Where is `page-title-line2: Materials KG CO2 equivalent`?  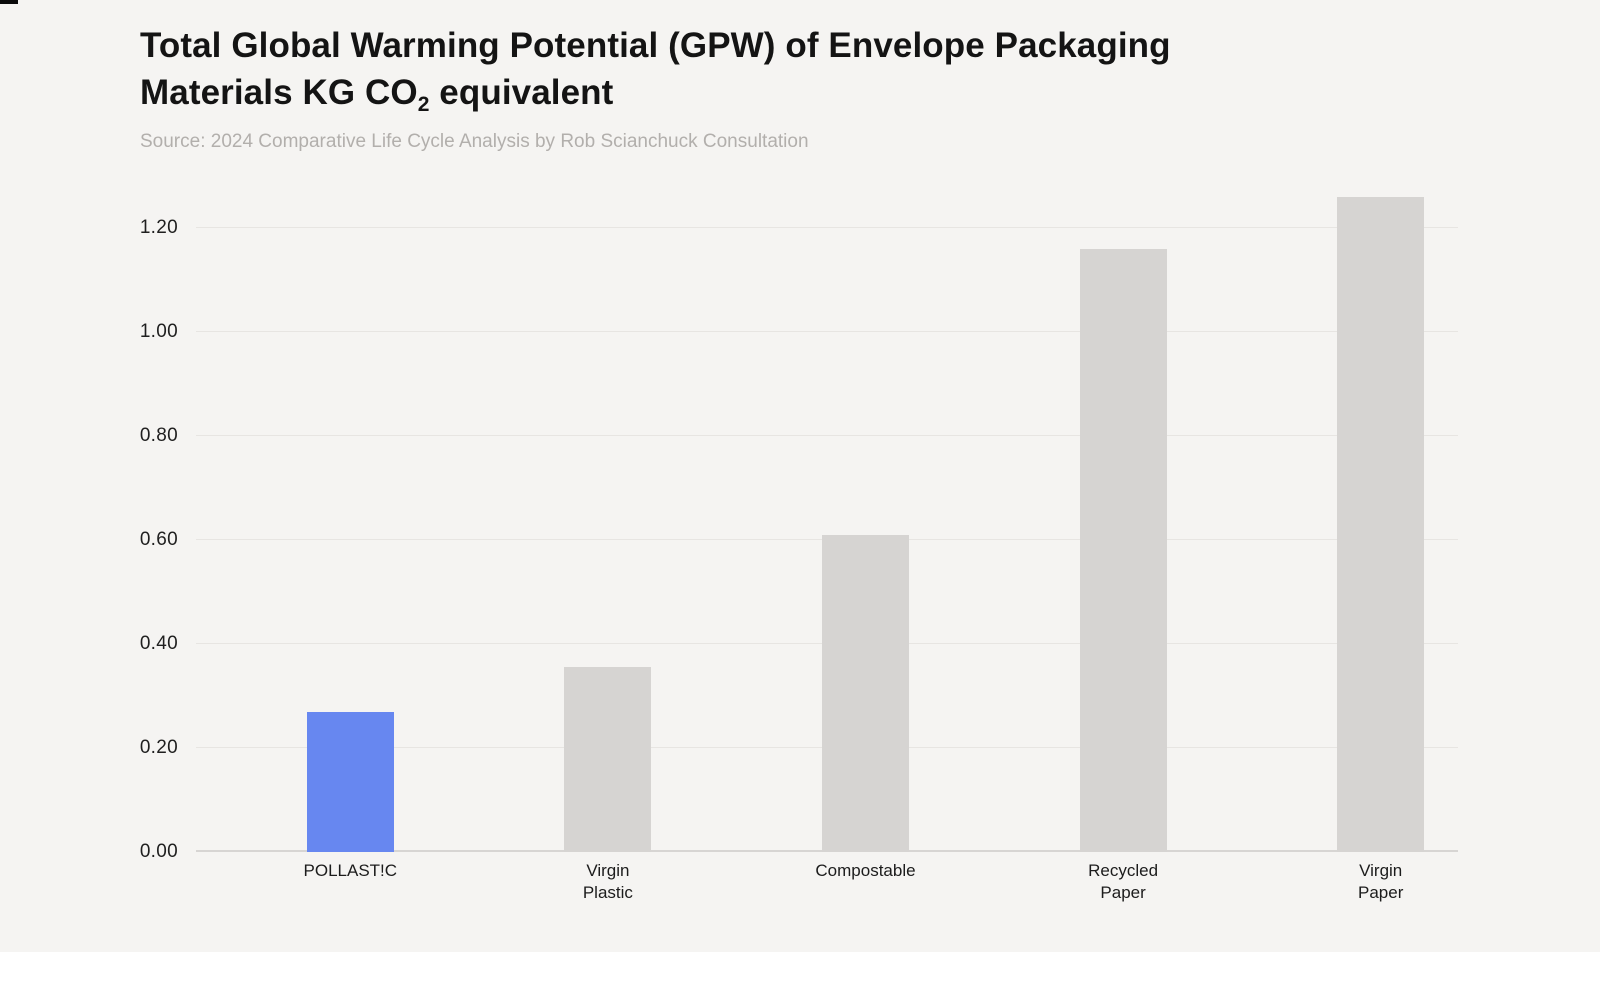
page-title-line2: Materials KG CO2 equivalent is located at coordinates (377, 94).